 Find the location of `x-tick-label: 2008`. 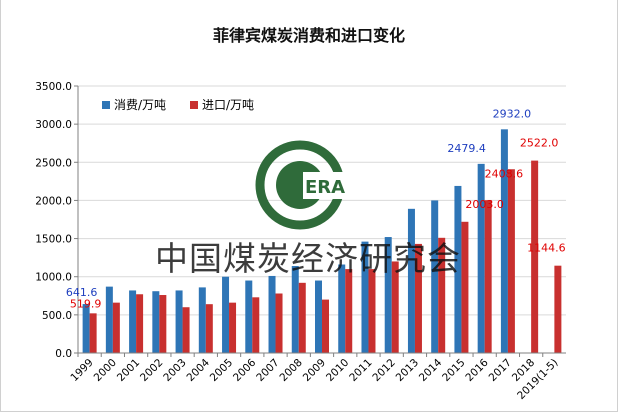

x-tick-label: 2008 is located at coordinates (290, 370).